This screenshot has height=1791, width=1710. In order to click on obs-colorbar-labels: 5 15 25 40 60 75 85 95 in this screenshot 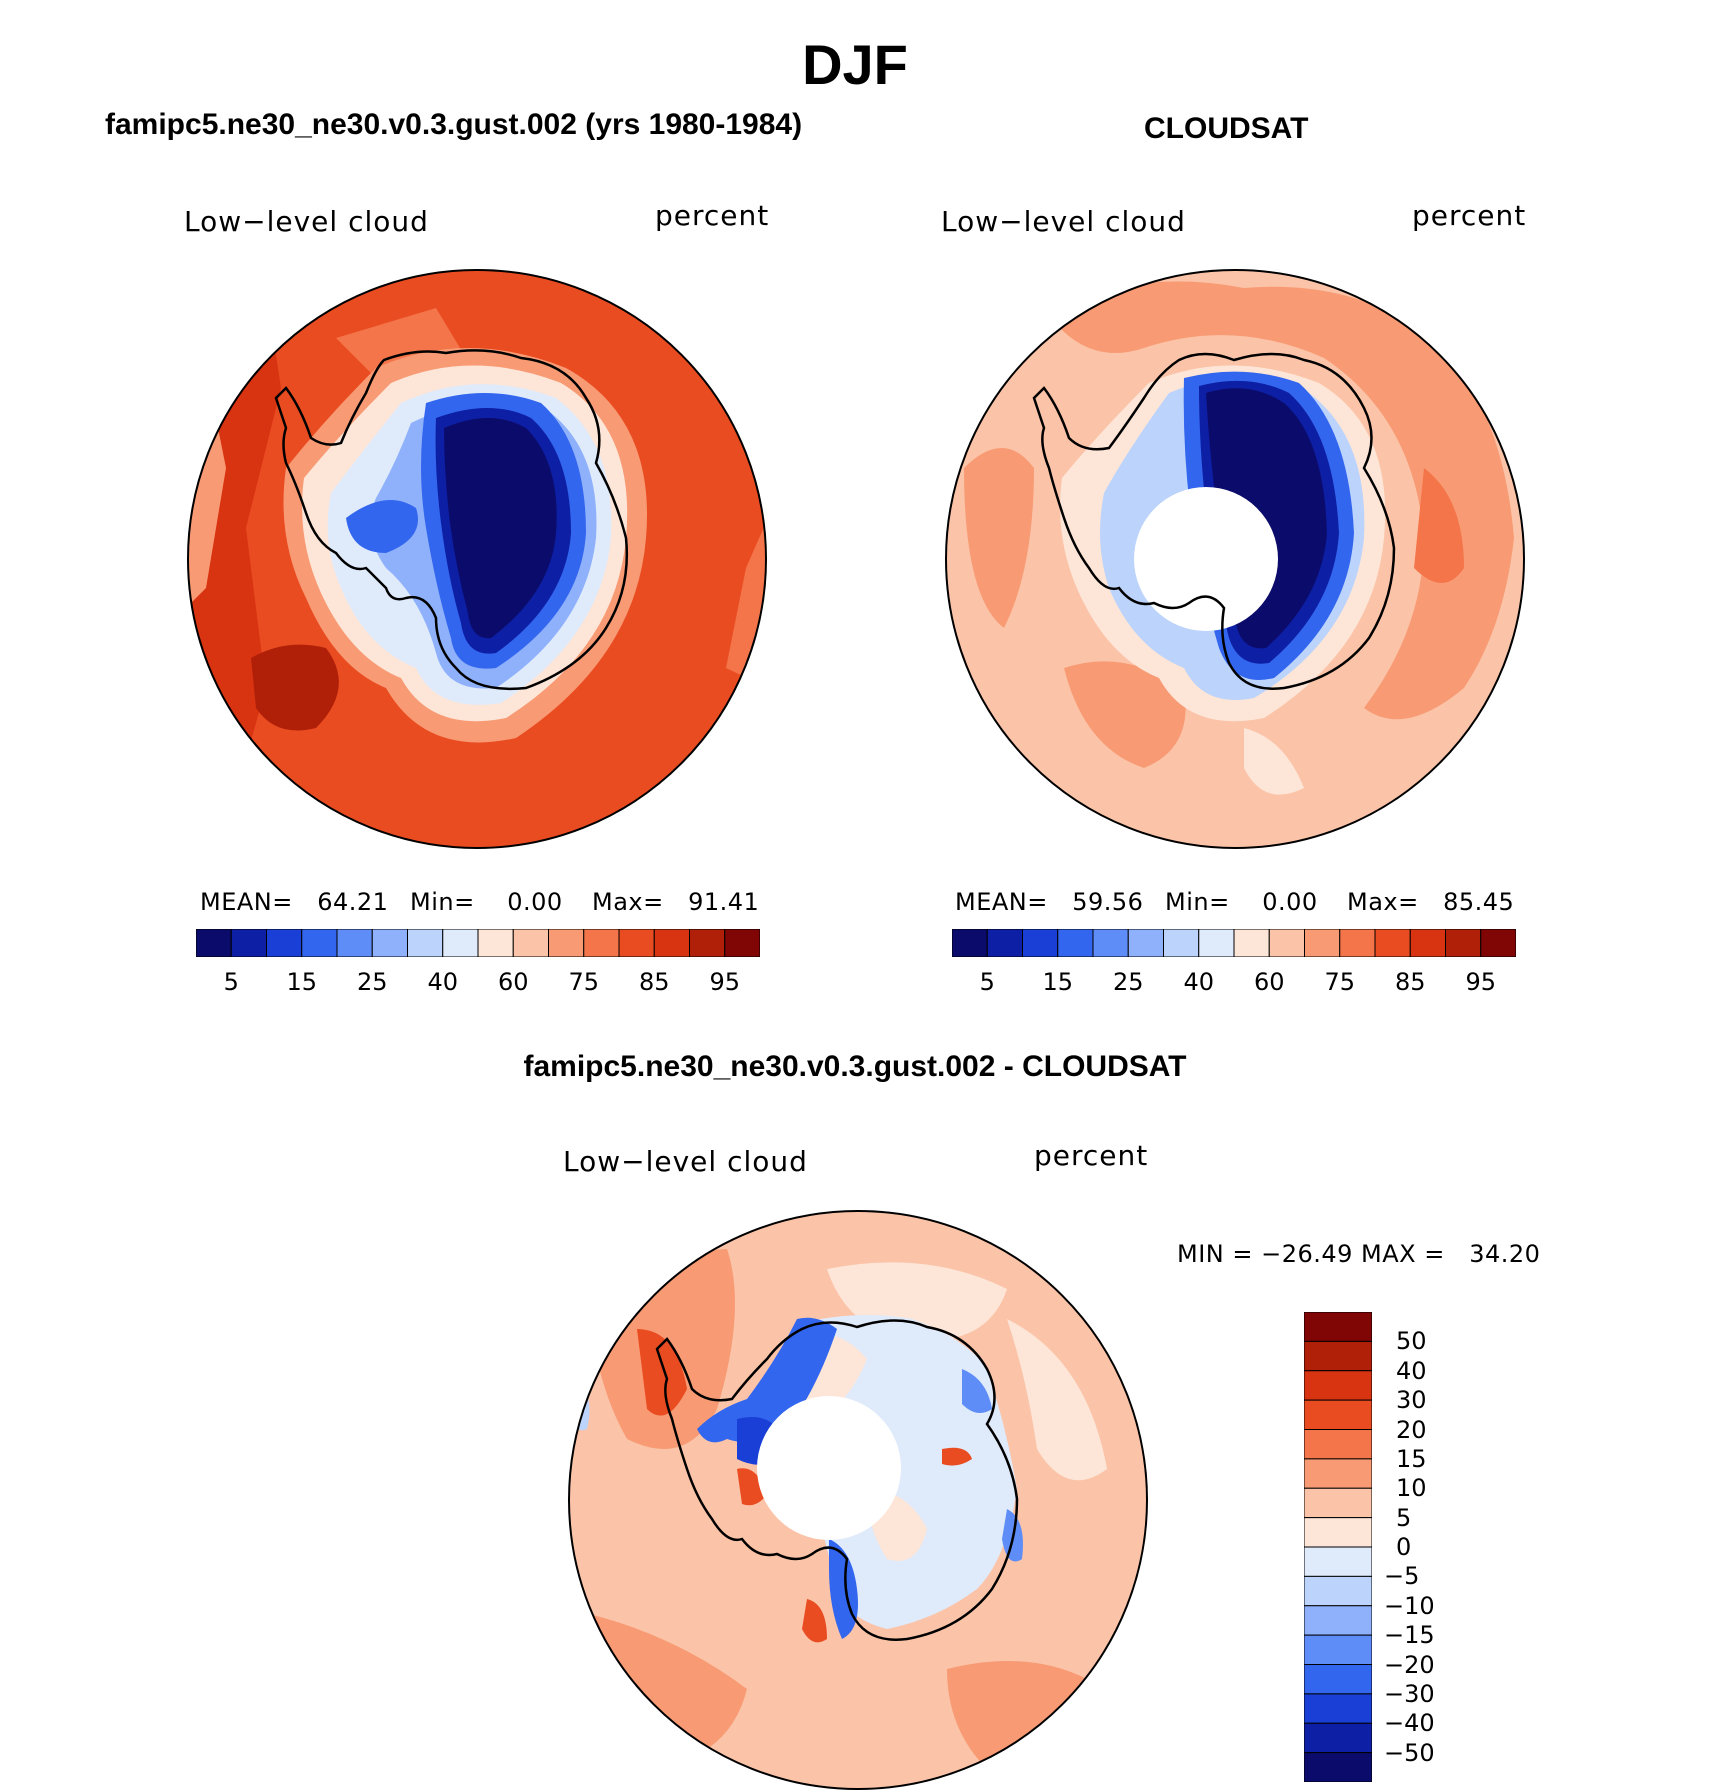, I will do `click(1234, 983)`.